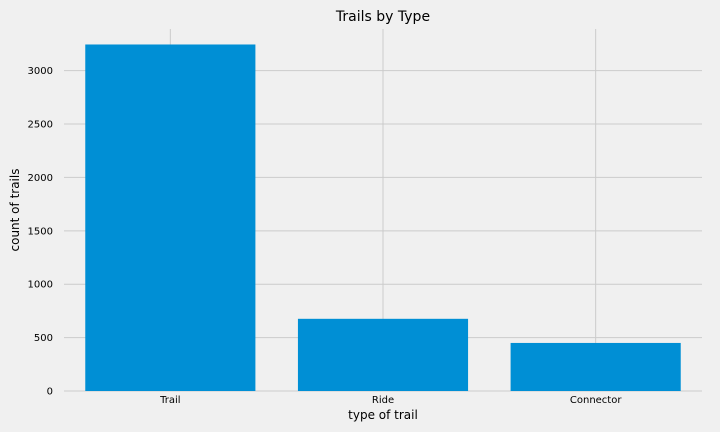 This screenshot has height=432, width=720. I want to click on bar-ride, so click(383, 354).